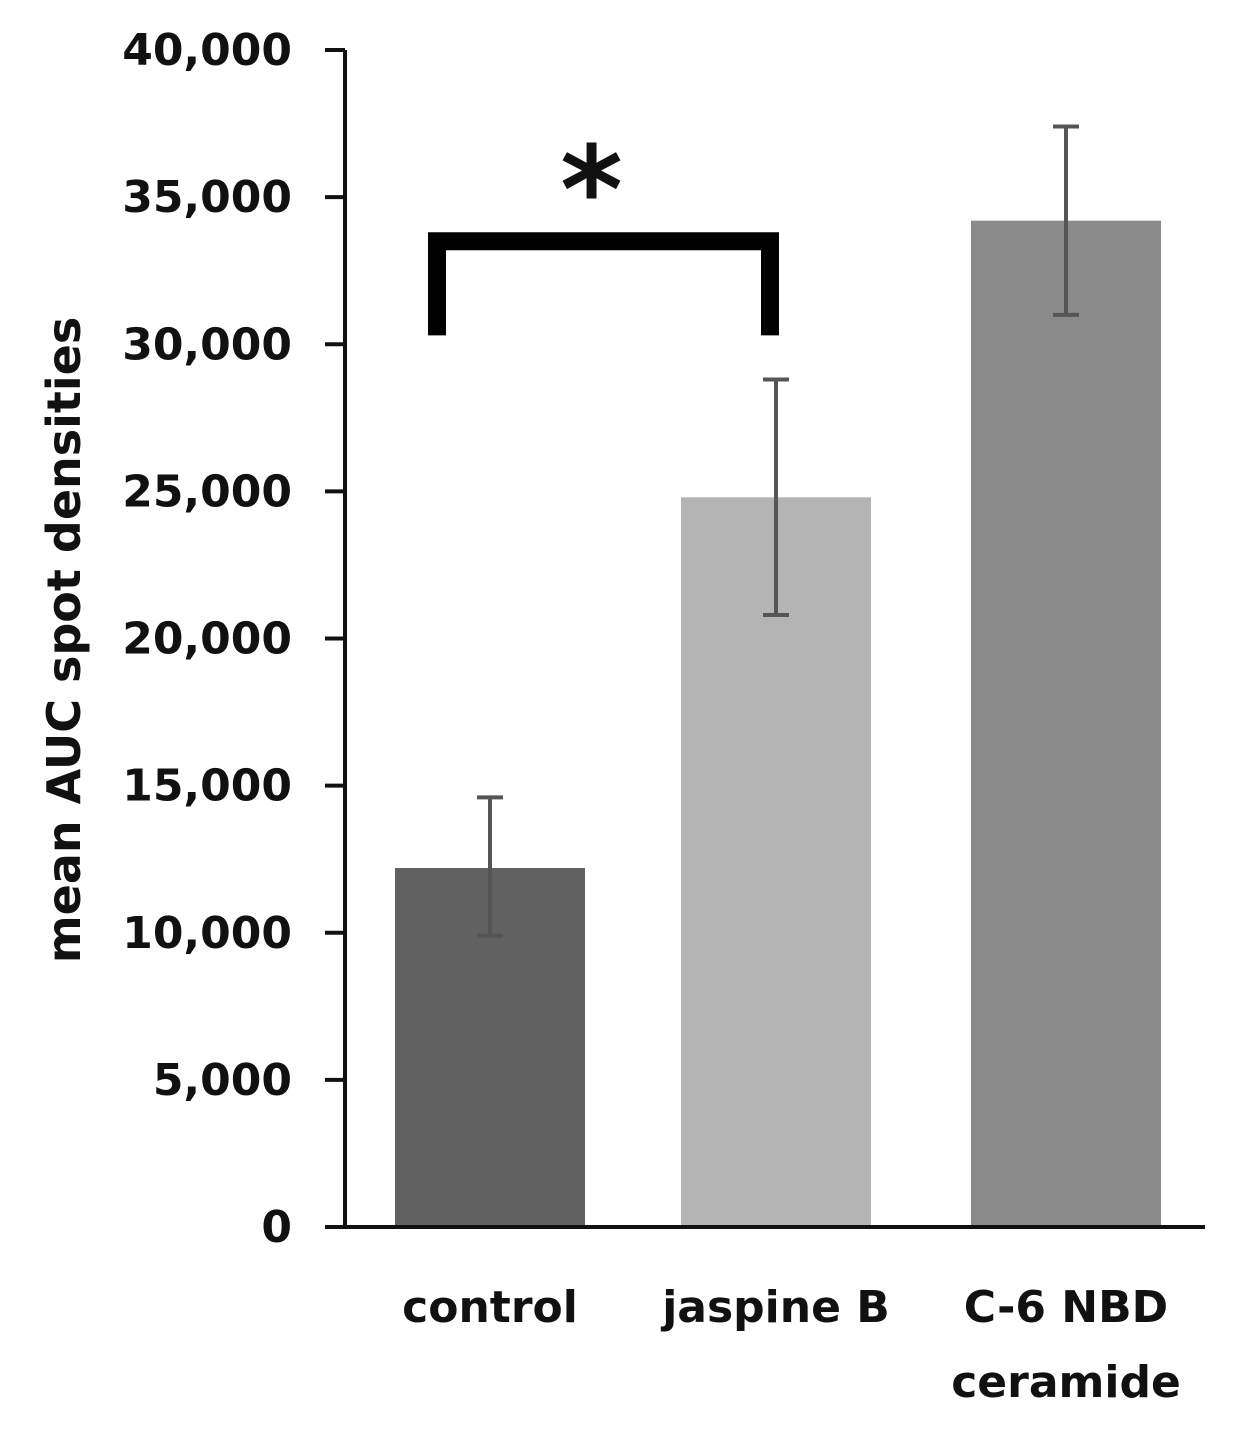 This screenshot has height=1430, width=1236. What do you see at coordinates (207, 50) in the screenshot?
I see `y-tick-label: 40,000` at bounding box center [207, 50].